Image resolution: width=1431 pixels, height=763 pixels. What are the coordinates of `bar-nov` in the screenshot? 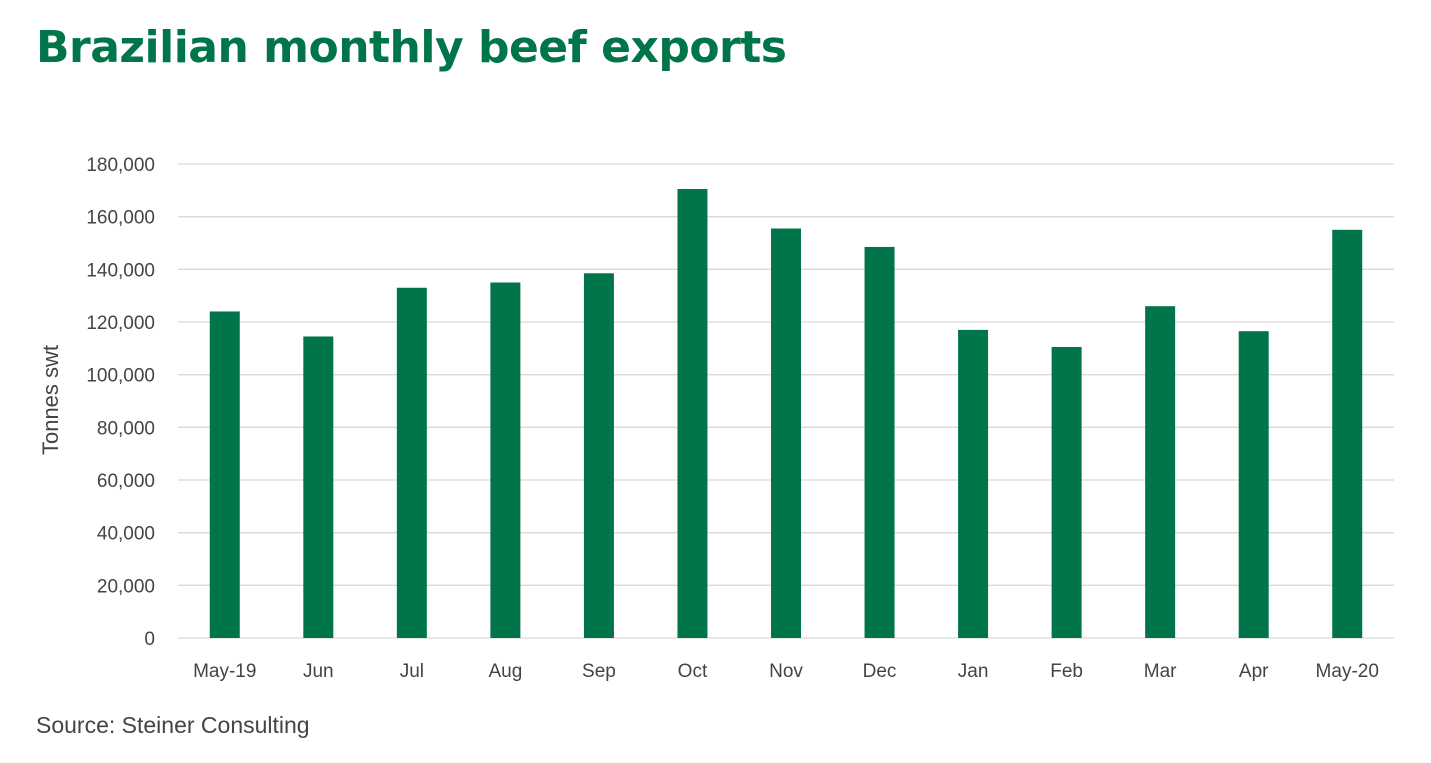 It's located at (786, 433).